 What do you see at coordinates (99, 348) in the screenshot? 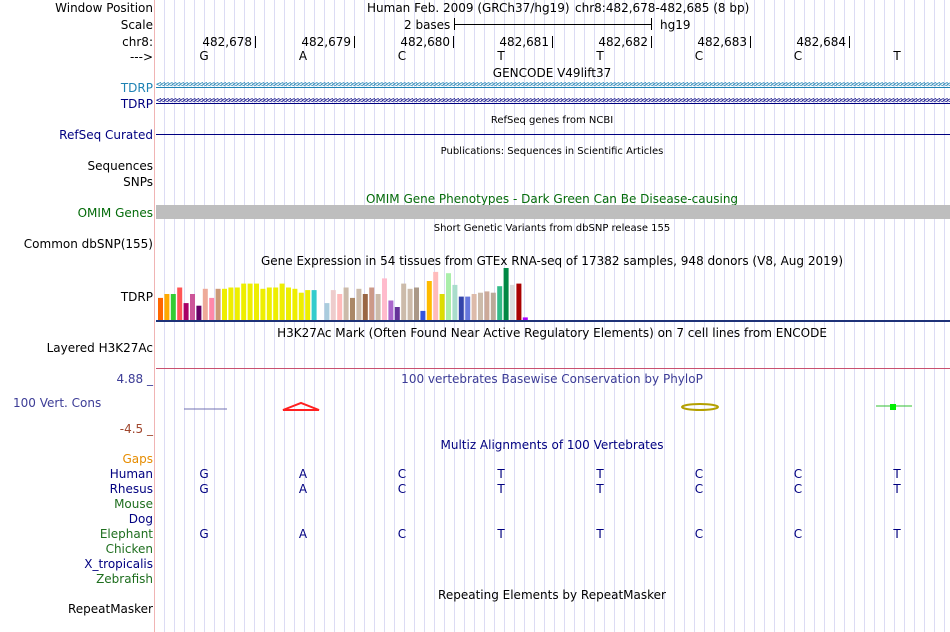
I see `h3k27ac-track-label: Layered H3K27Ac` at bounding box center [99, 348].